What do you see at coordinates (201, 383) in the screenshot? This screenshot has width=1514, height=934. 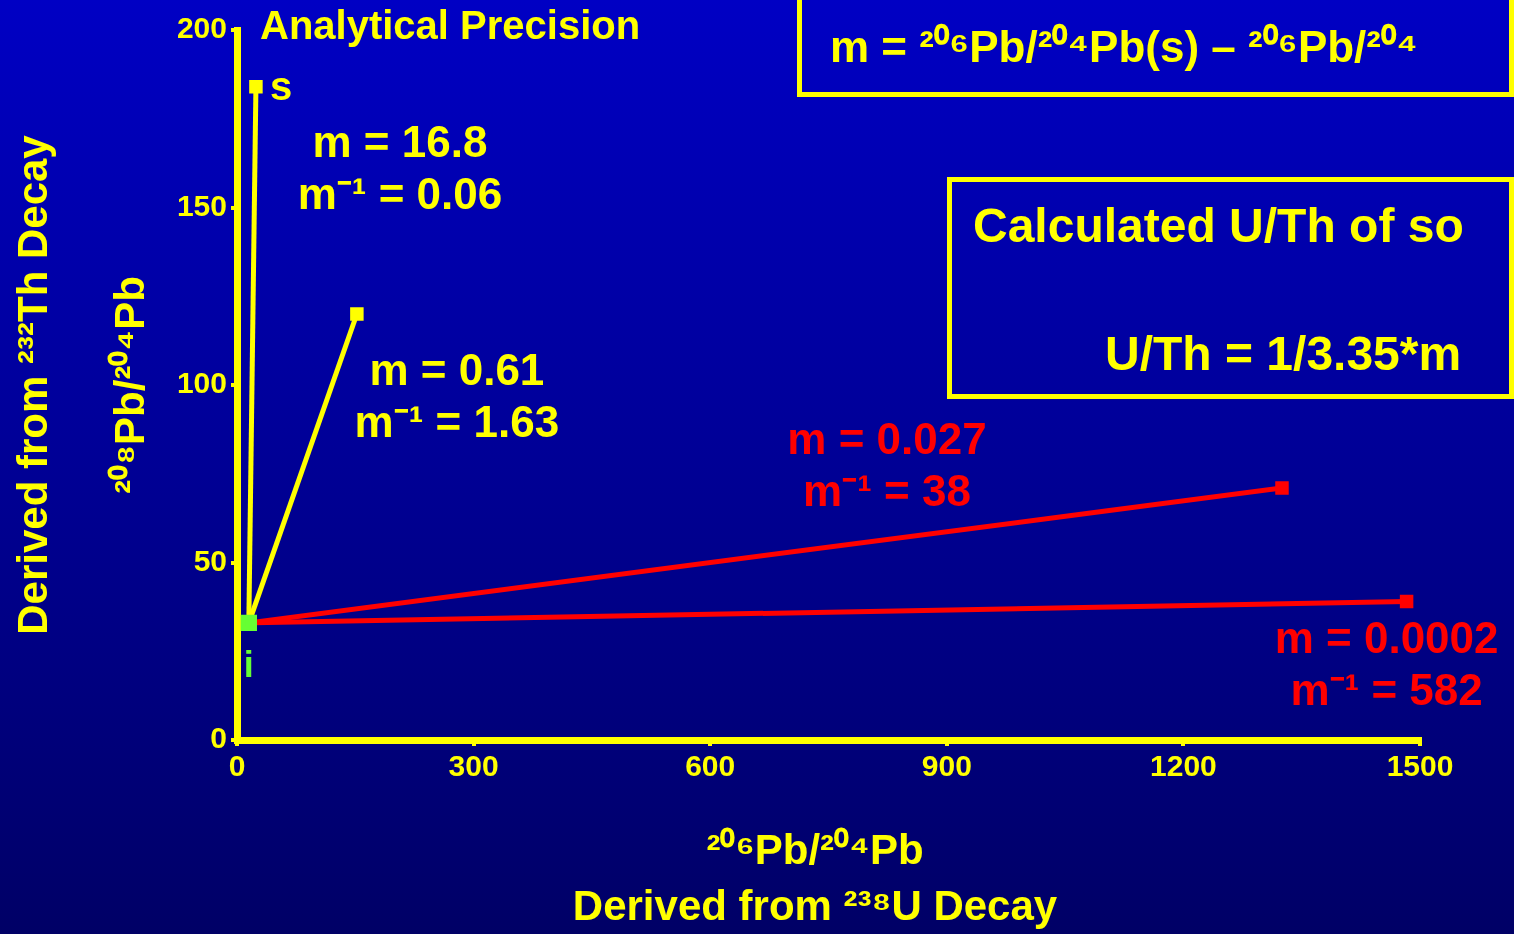 I see `y-tick-label: 100` at bounding box center [201, 383].